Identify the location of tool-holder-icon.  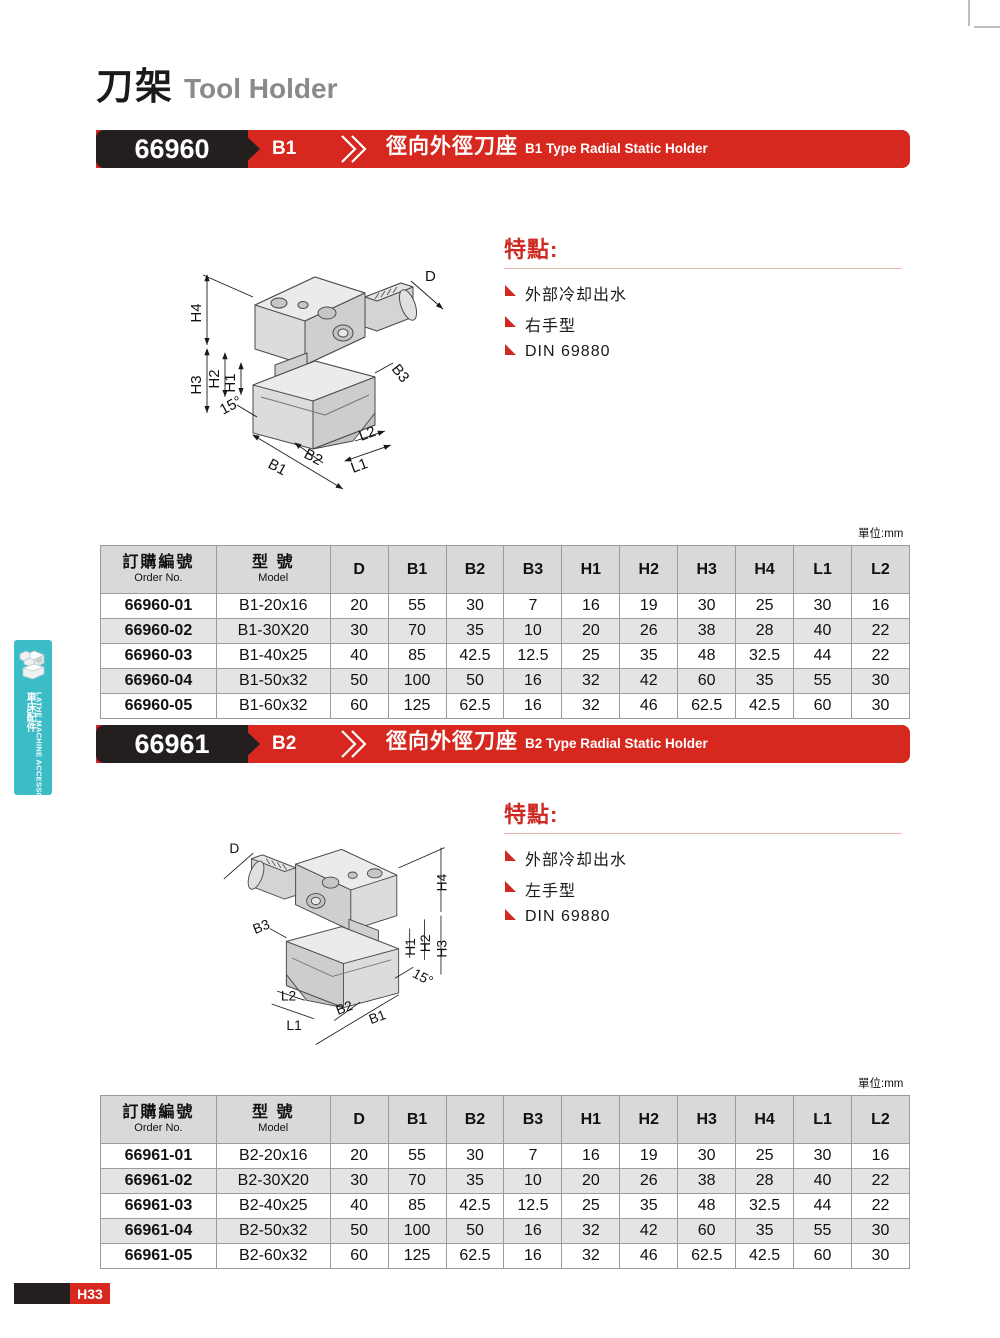
(33, 665).